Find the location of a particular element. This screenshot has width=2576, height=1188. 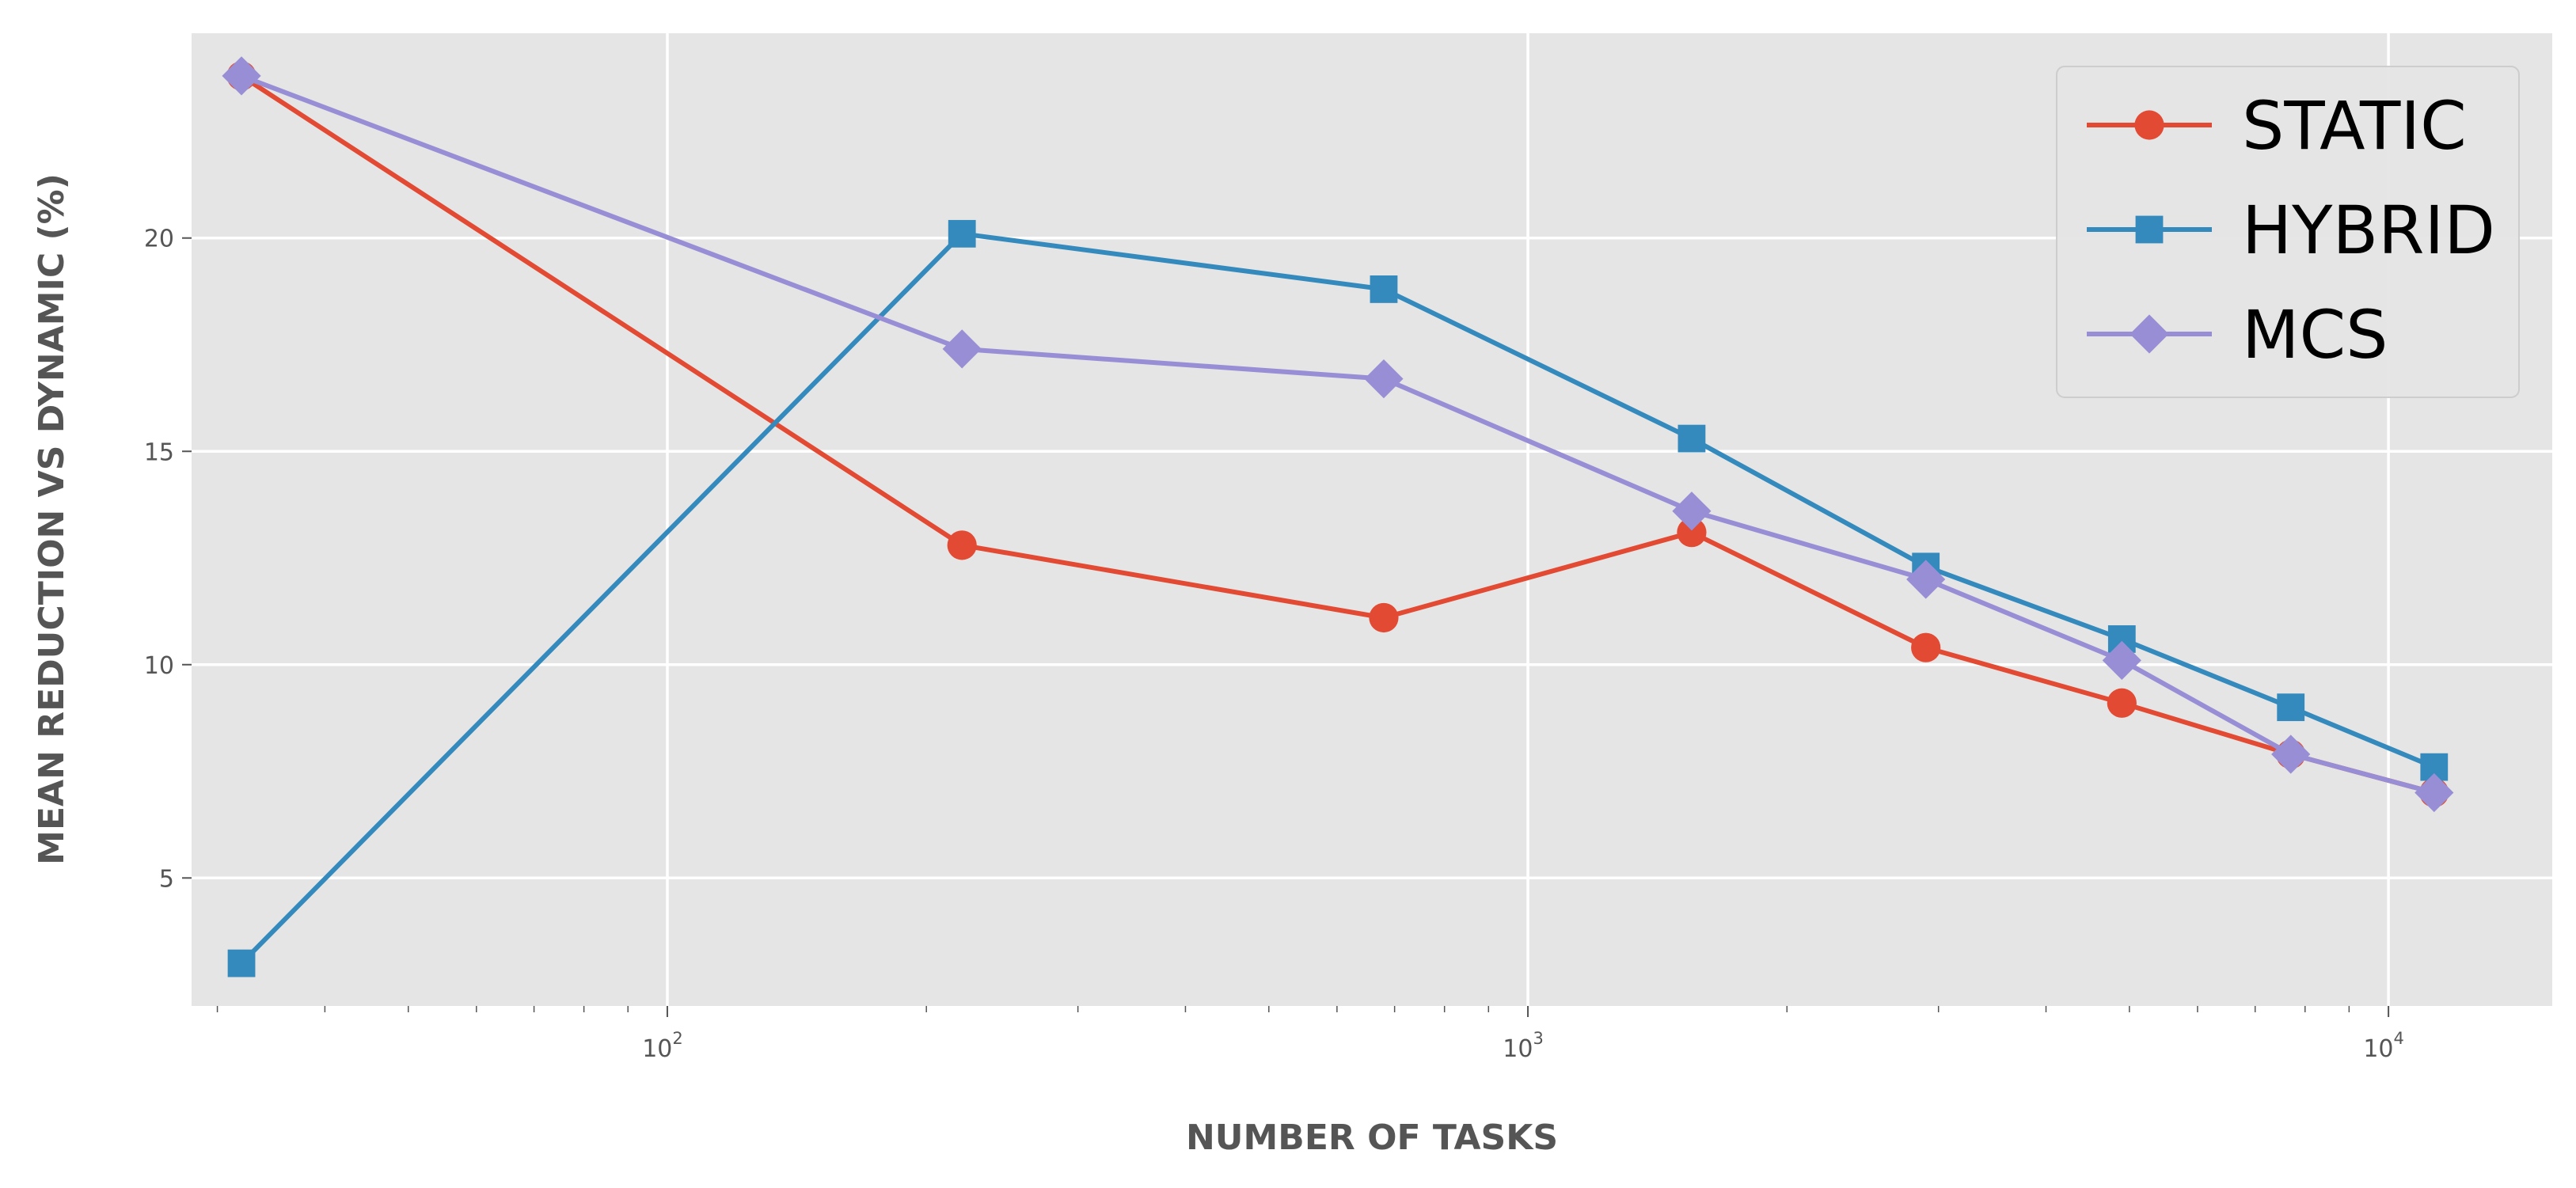

x-tick-exponent: 2 is located at coordinates (677, 1038).